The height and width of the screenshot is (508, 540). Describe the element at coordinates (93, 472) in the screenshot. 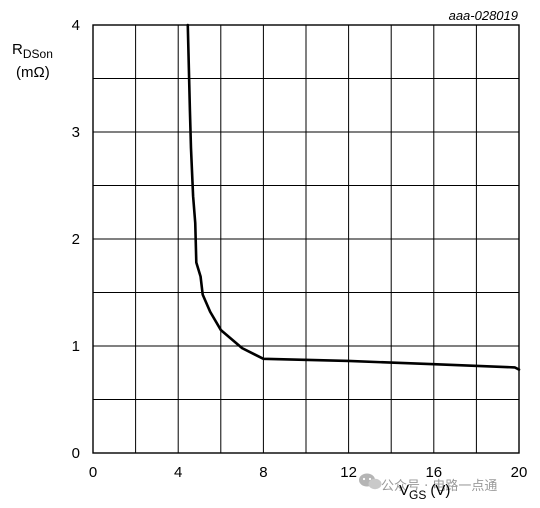

I see `x-tick-label: 0` at that location.